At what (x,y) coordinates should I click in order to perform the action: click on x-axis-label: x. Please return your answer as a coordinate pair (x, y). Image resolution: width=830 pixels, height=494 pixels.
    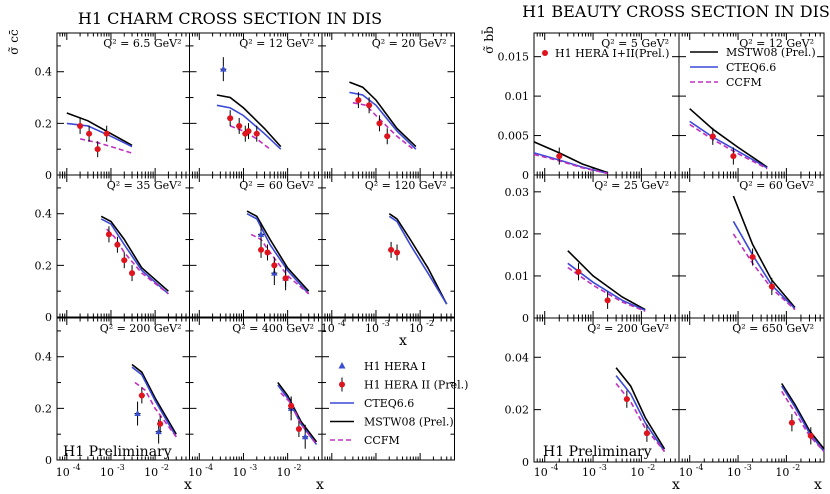
    Looking at the image, I should click on (320, 485).